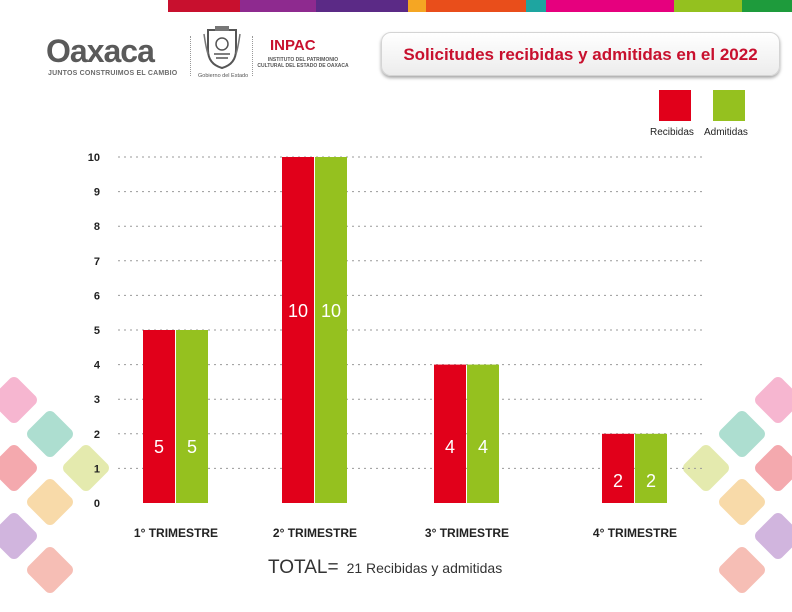 This screenshot has height=612, width=792. I want to click on y-tick-label: 10, so click(94, 158).